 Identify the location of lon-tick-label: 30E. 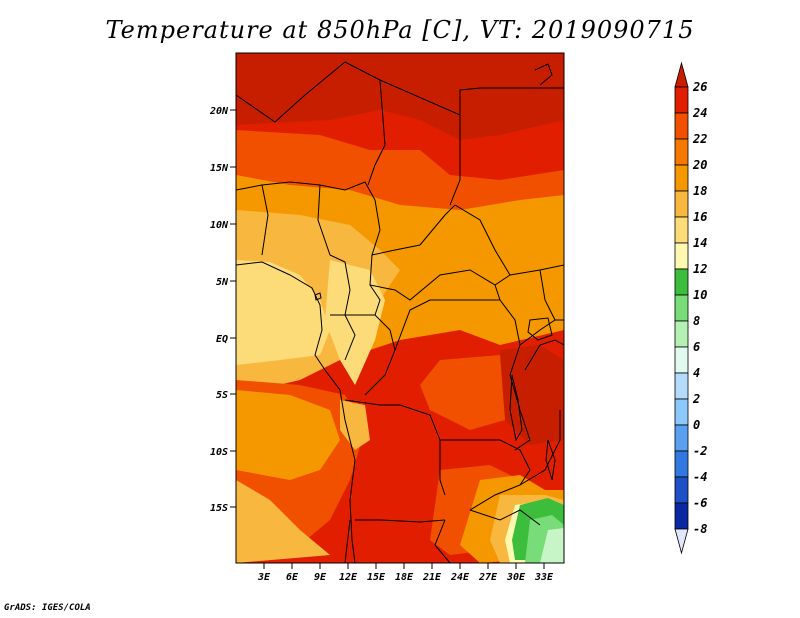
(516, 577).